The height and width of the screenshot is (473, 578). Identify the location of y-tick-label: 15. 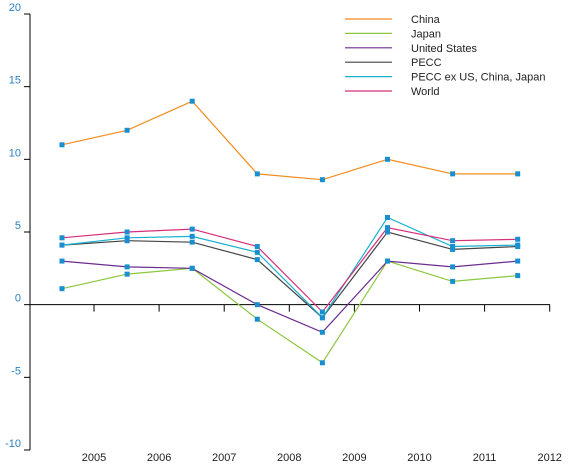
(15, 81).